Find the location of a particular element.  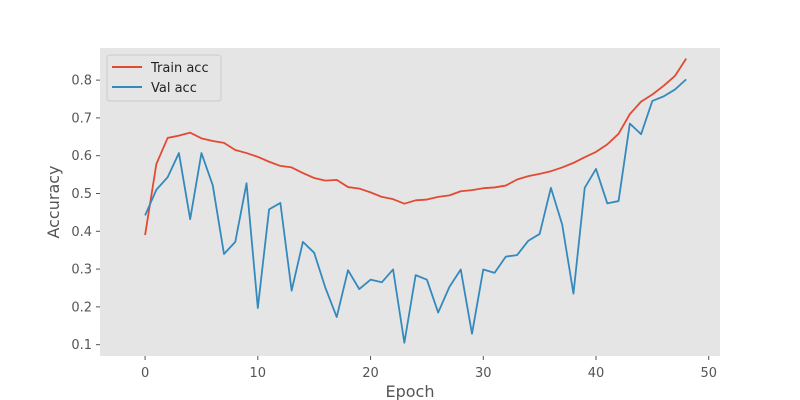

x-tick-label: 0 is located at coordinates (145, 373).